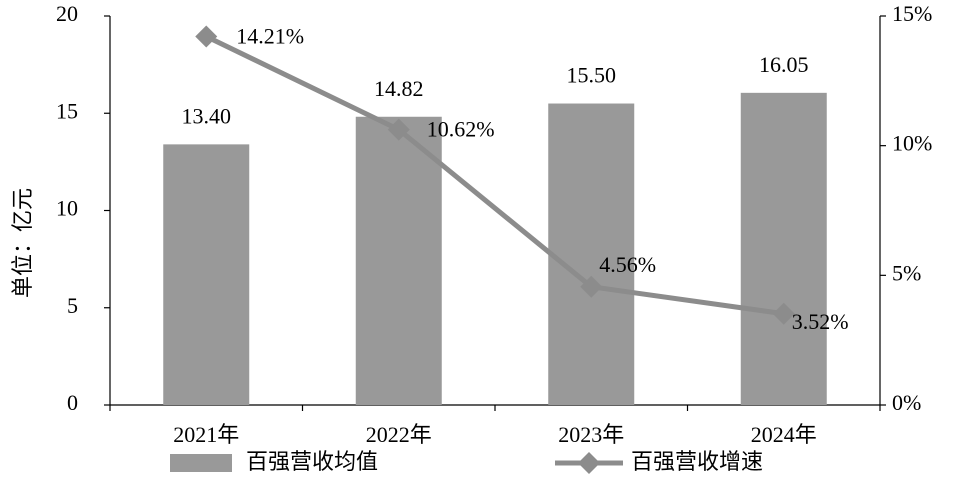 The width and height of the screenshot is (960, 502). Describe the element at coordinates (207, 115) in the screenshot. I see `bar-value-label: 13.40` at that location.